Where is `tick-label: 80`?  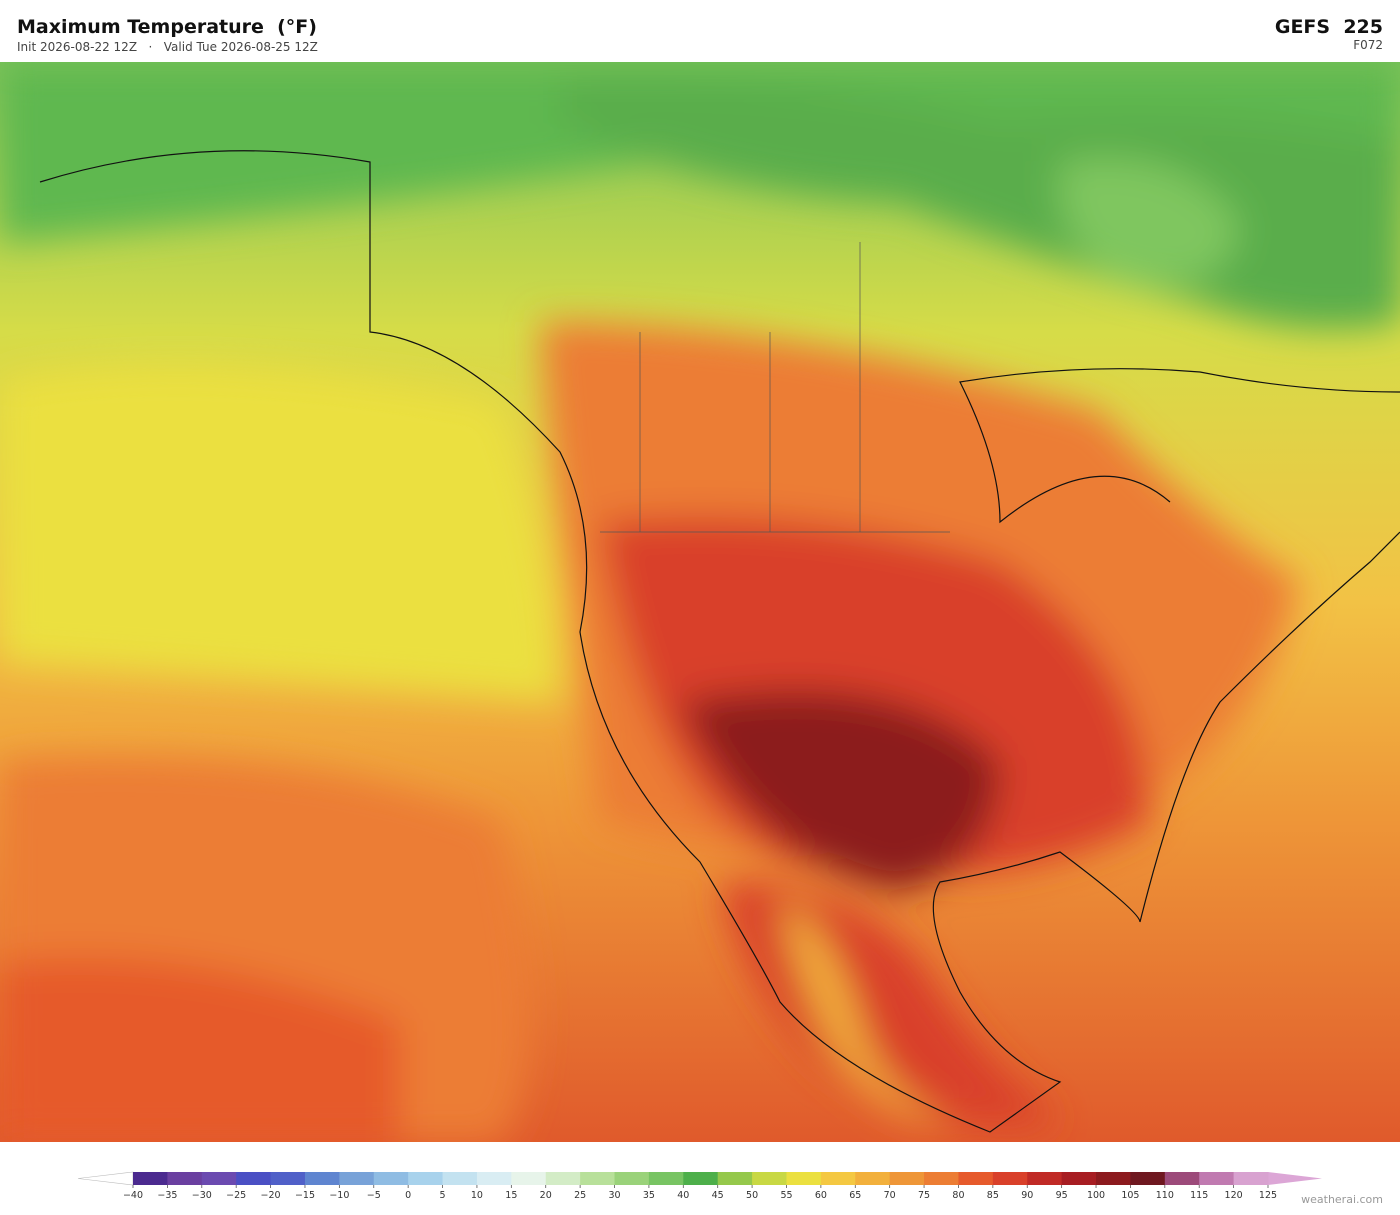
tick-label: 80 is located at coordinates (958, 1195).